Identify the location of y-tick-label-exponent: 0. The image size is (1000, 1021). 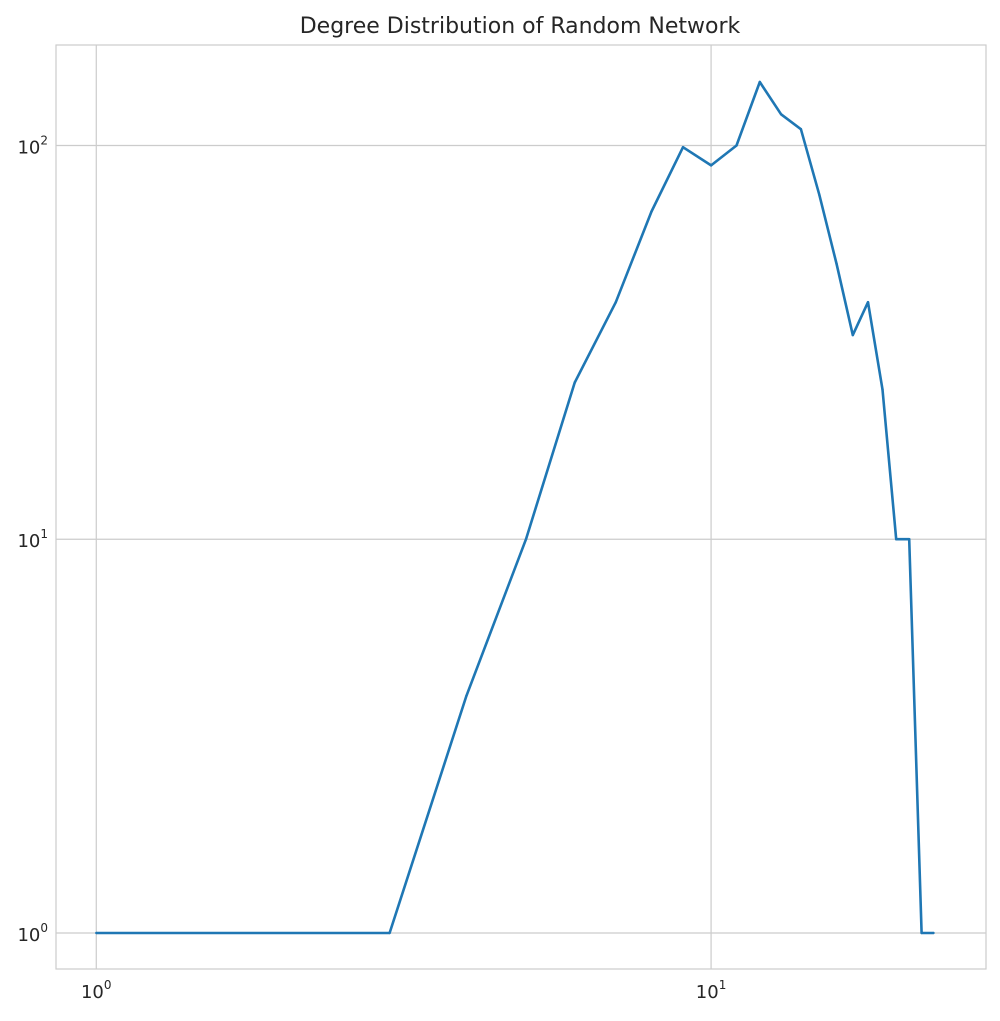
(44, 928).